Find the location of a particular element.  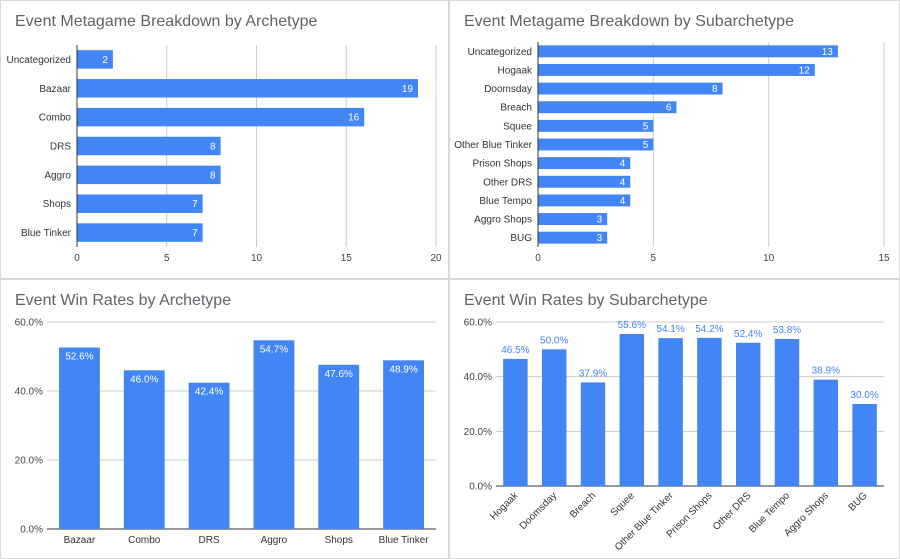

data-label: 48.9% is located at coordinates (403, 369).